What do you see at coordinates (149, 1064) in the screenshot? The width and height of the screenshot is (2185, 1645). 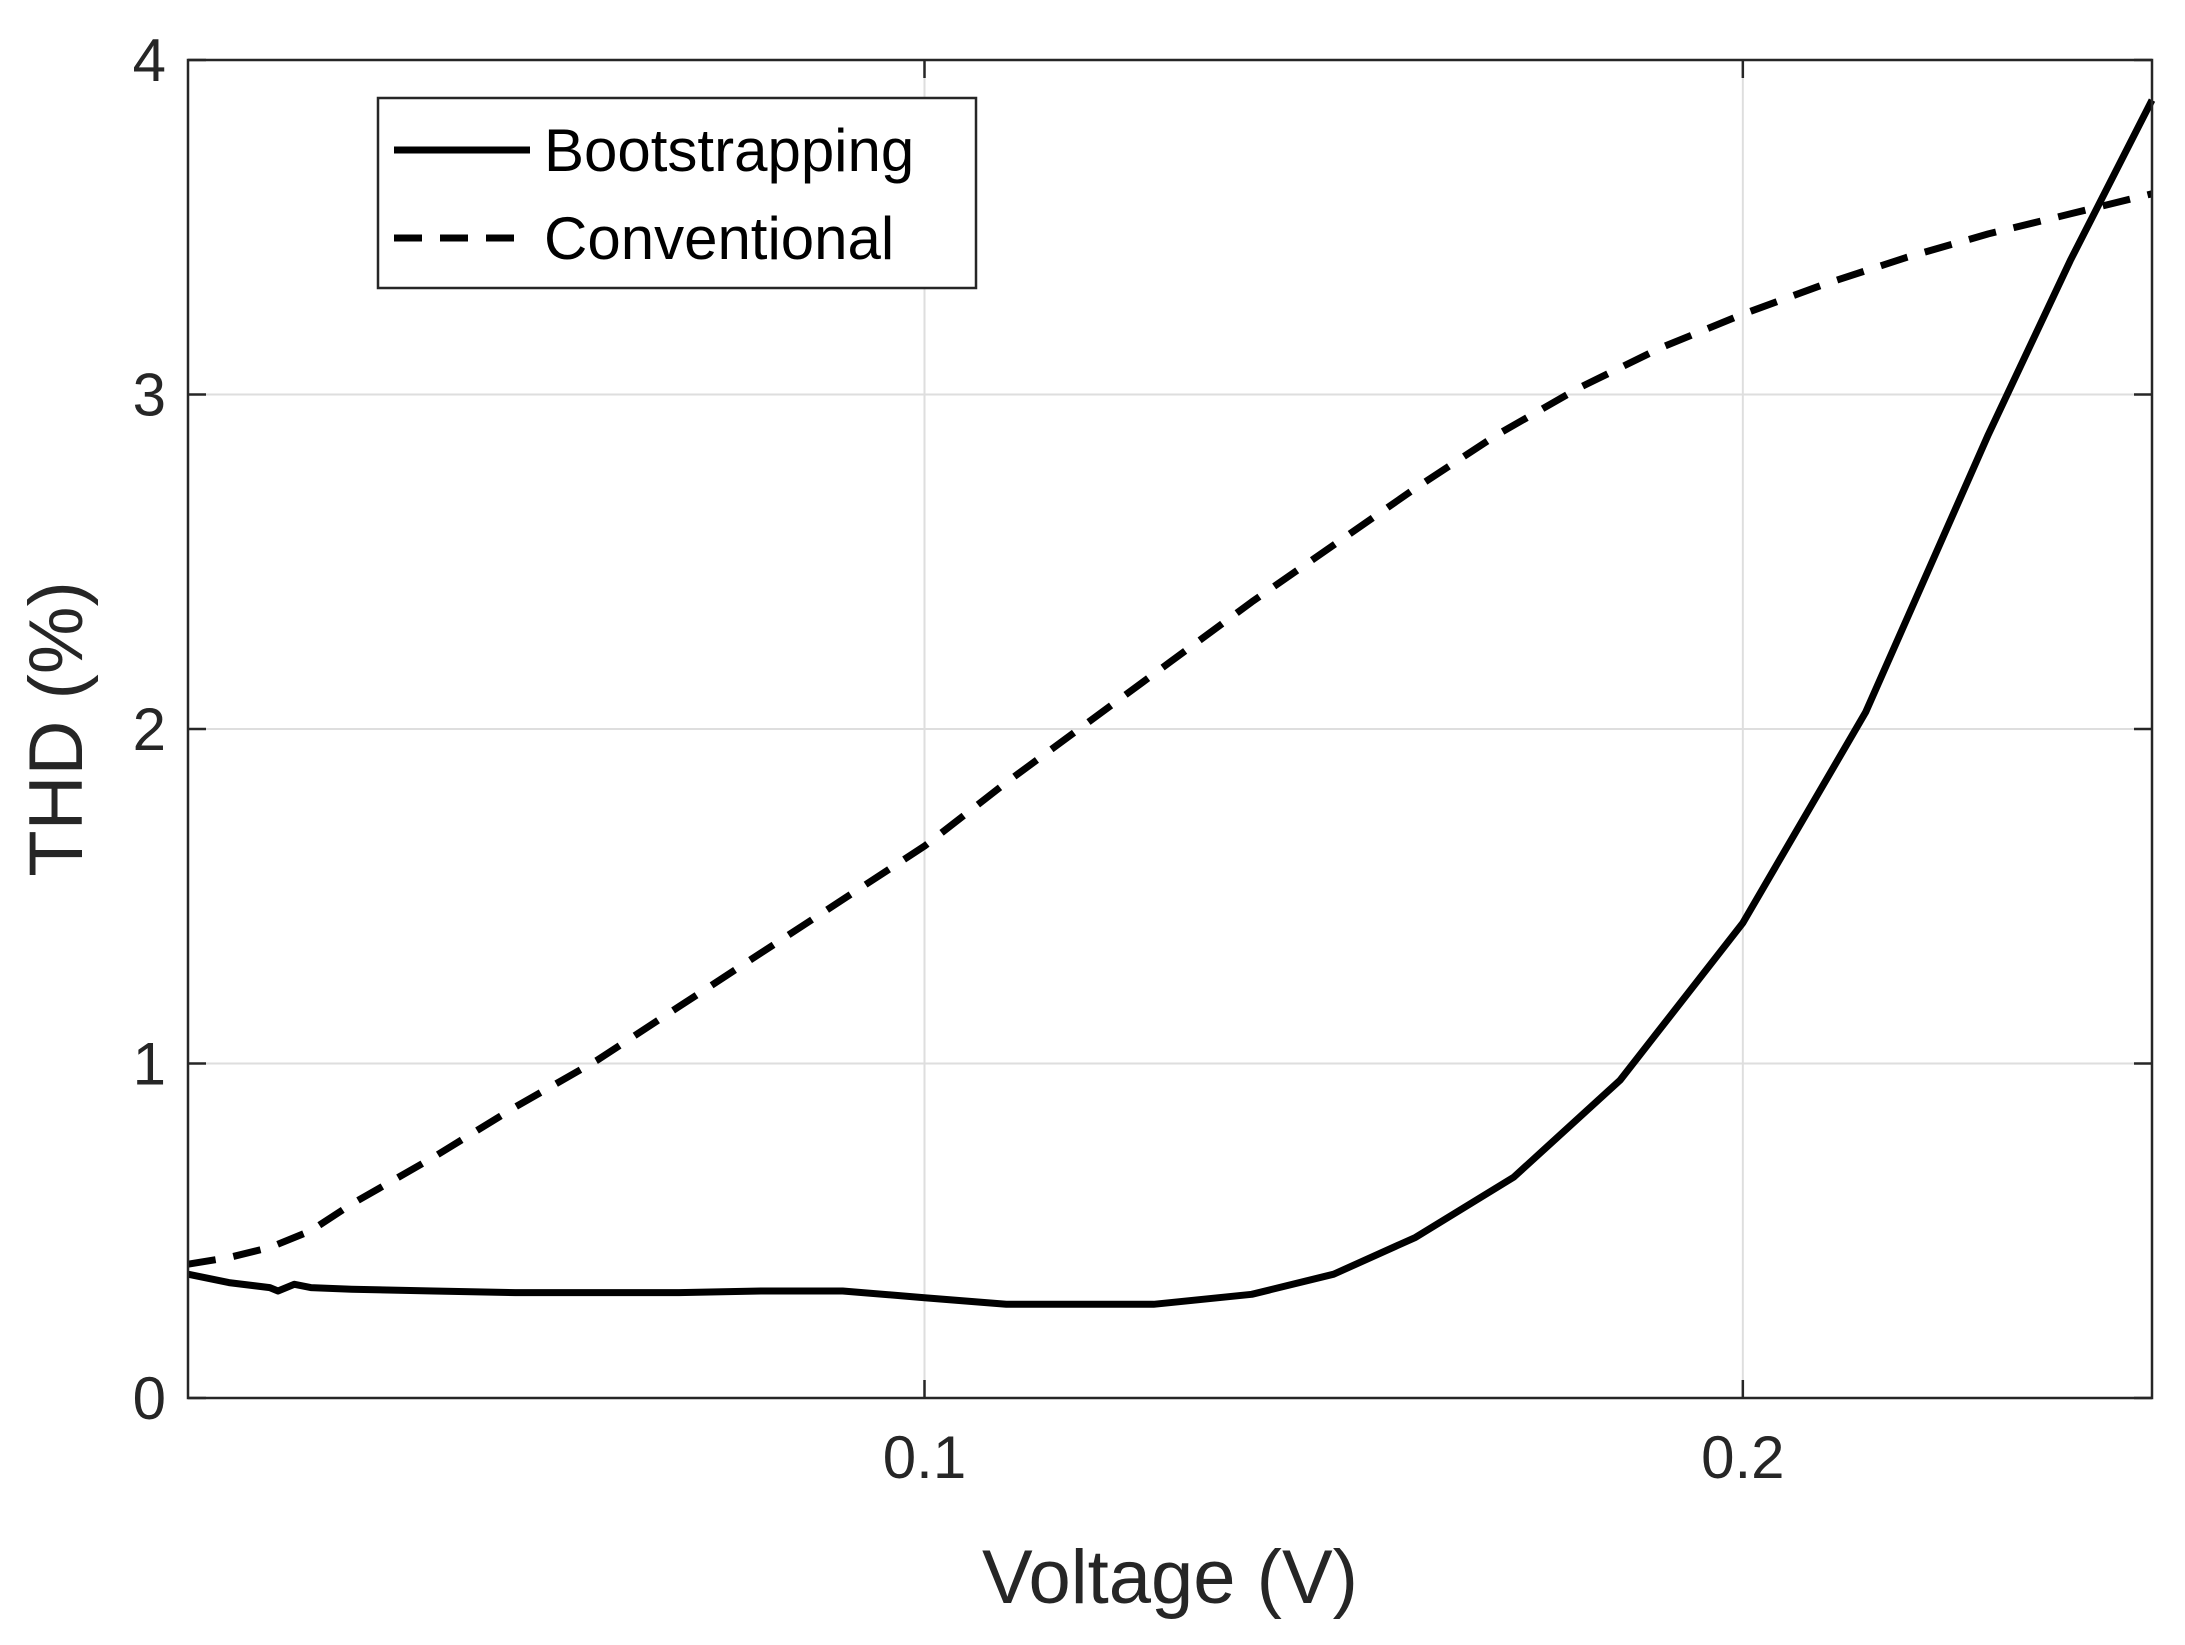 I see `y-tick-label: 1` at bounding box center [149, 1064].